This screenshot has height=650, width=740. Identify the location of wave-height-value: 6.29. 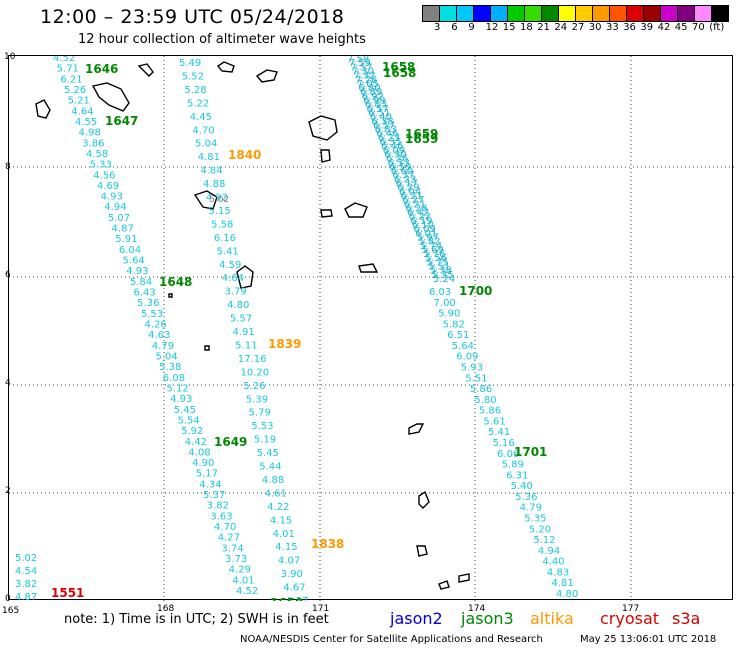
(408, 188).